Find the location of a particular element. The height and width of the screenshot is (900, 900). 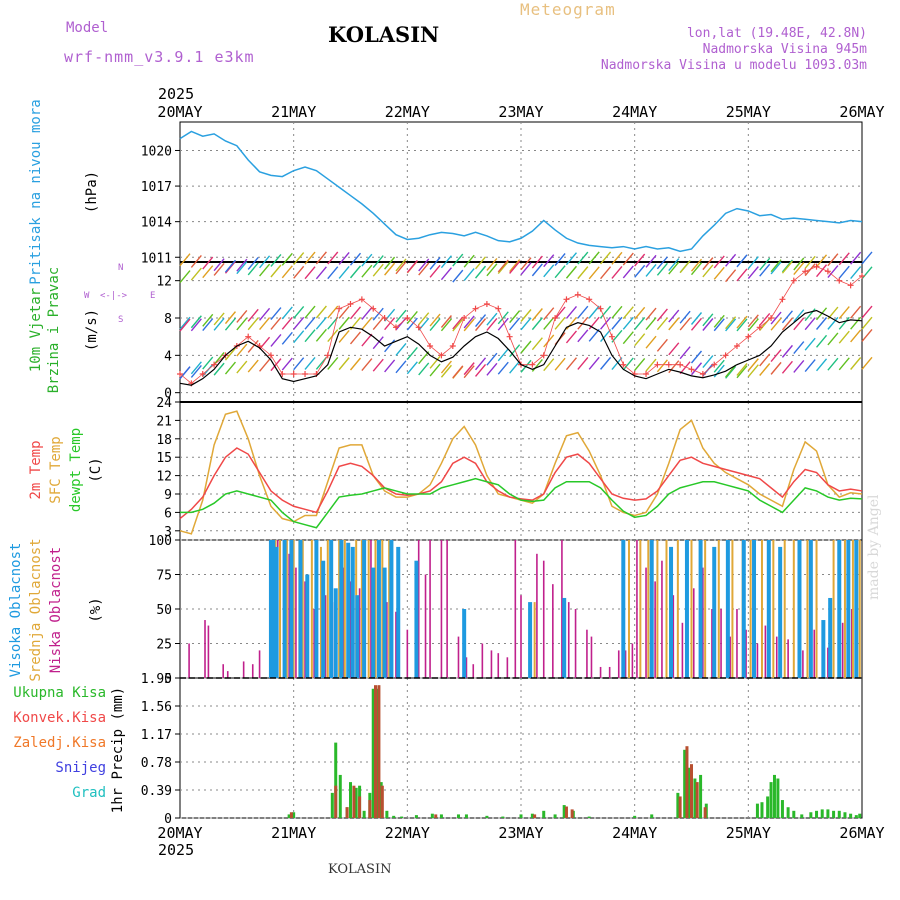

precip-legend-label: Zaledj.Kisa is located at coordinates (59, 743).